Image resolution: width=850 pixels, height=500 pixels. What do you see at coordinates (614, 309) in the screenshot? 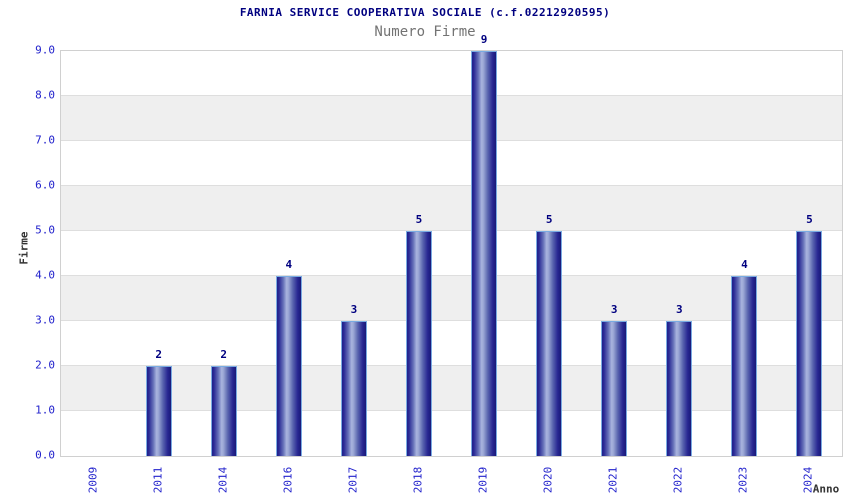
I see `bar-value-label-2021: 3` at bounding box center [614, 309].